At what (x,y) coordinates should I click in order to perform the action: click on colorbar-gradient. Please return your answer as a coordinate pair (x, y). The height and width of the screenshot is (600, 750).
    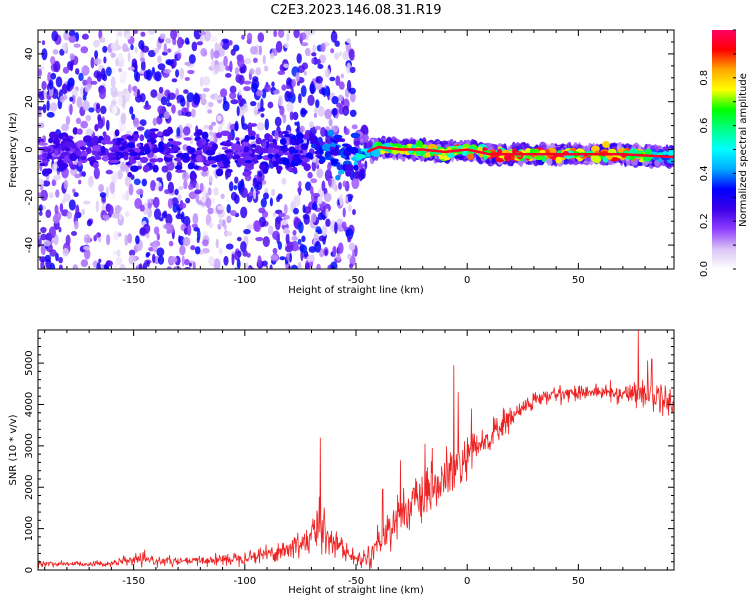
    Looking at the image, I should click on (724, 149).